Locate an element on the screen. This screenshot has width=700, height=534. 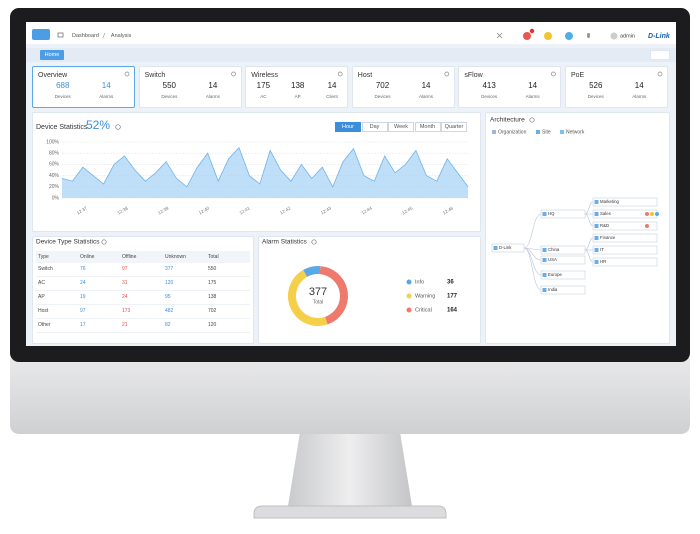
table-cell: 550 is located at coordinates (212, 269).